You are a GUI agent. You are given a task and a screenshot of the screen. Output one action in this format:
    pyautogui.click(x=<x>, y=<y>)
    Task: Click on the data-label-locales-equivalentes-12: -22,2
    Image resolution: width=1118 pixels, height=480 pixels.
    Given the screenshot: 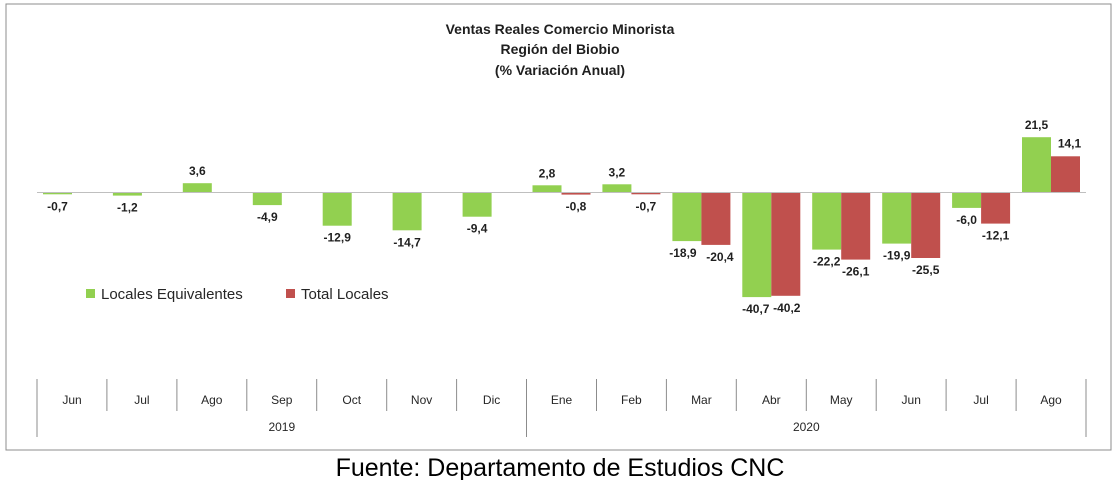 What is the action you would take?
    pyautogui.click(x=827, y=262)
    